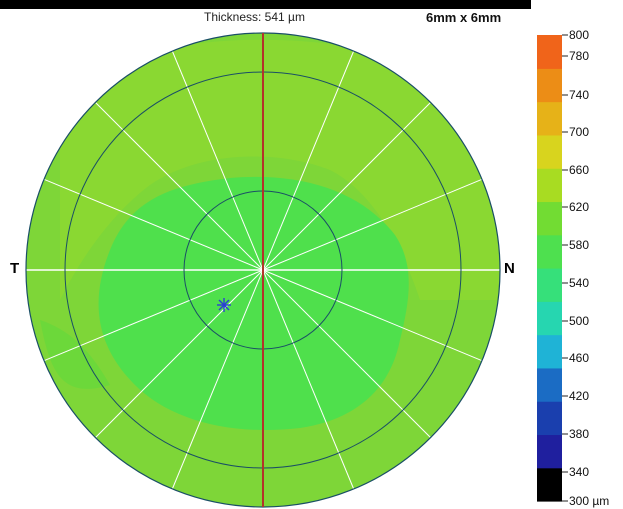 Image resolution: width=623 pixels, height=509 pixels. I want to click on thinnest-point-marker, so click(224, 305).